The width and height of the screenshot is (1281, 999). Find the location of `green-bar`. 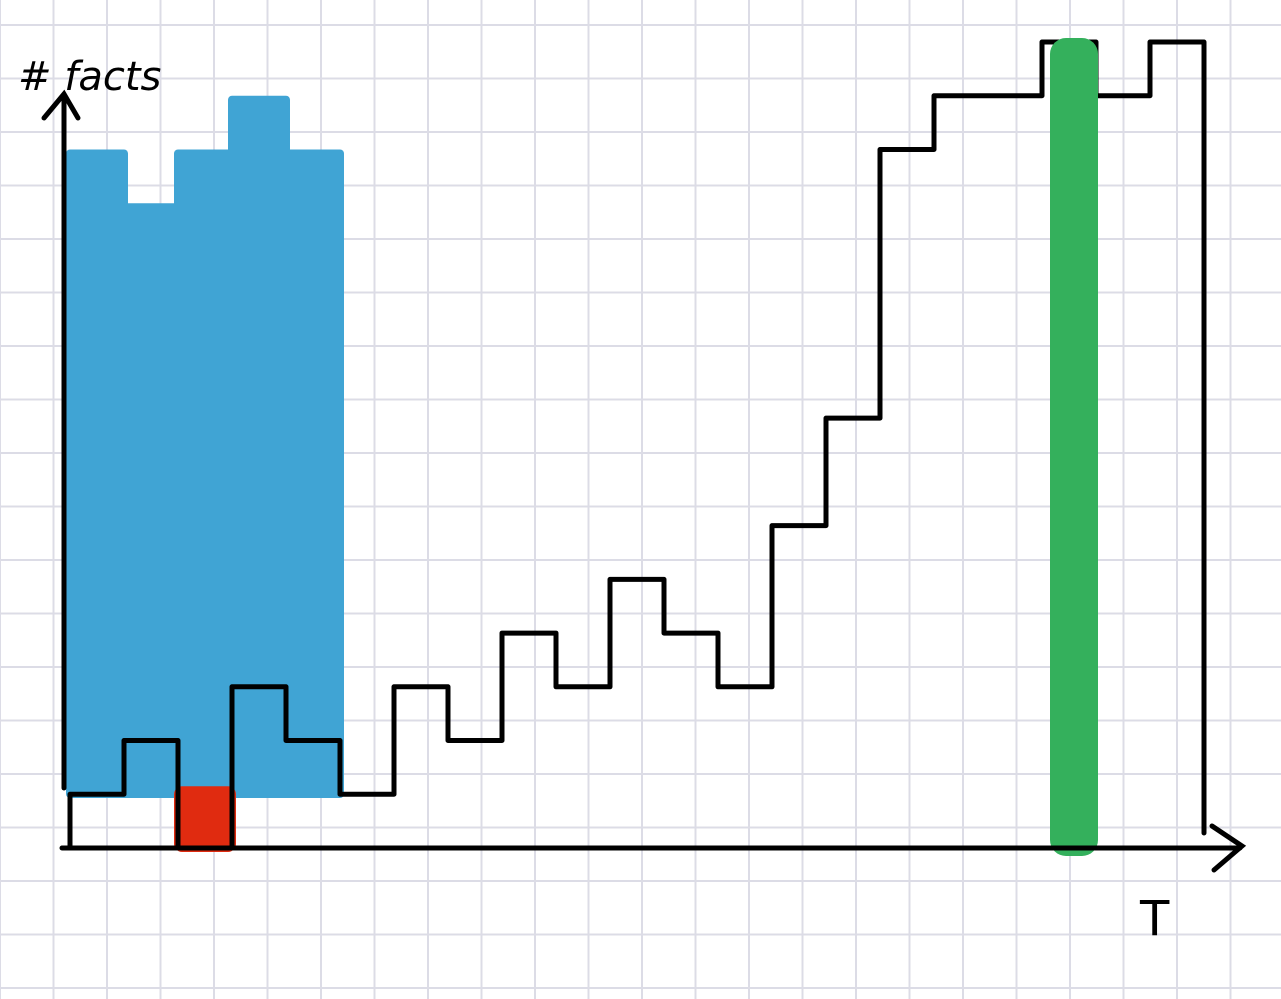

green-bar is located at coordinates (1074, 447).